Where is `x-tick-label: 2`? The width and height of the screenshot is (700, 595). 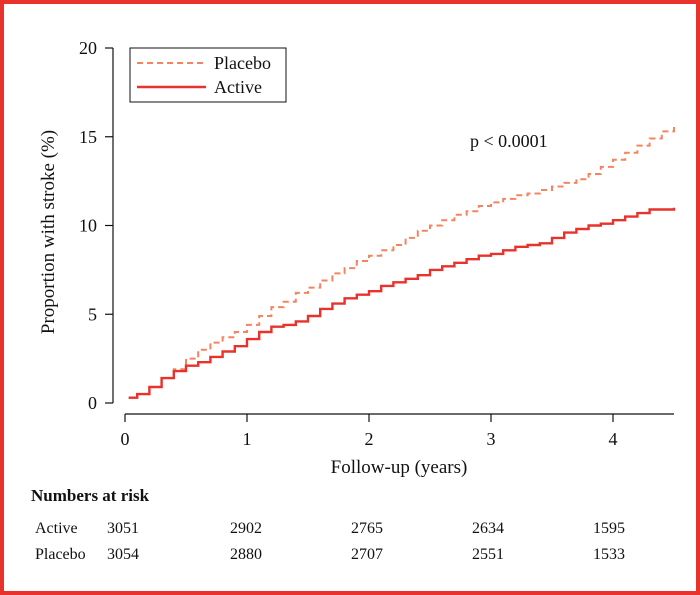
x-tick-label: 2 is located at coordinates (369, 439).